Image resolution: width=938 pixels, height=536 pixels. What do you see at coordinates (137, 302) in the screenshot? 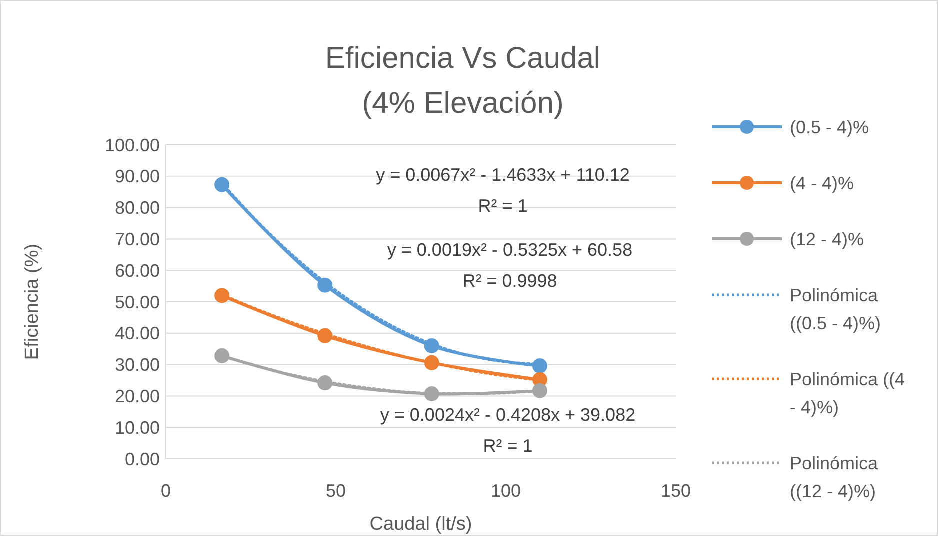
I see `y-tick-label: 50.00` at bounding box center [137, 302].